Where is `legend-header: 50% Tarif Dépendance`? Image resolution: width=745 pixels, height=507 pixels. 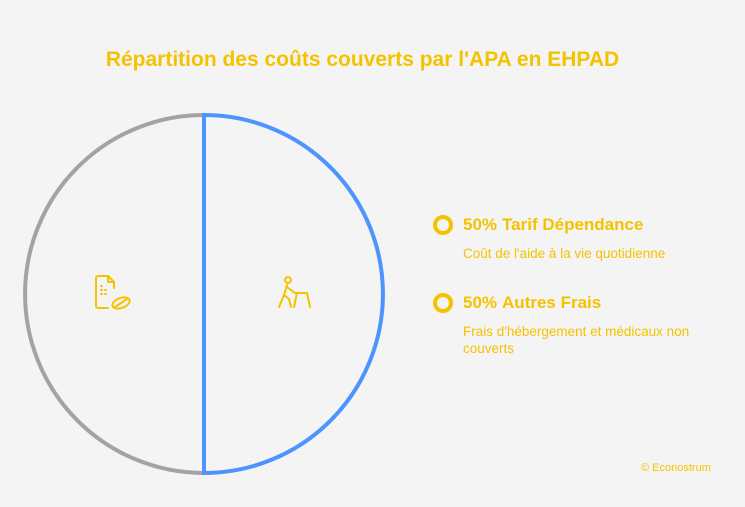
legend-header: 50% Tarif Dépendance is located at coordinates (565, 225).